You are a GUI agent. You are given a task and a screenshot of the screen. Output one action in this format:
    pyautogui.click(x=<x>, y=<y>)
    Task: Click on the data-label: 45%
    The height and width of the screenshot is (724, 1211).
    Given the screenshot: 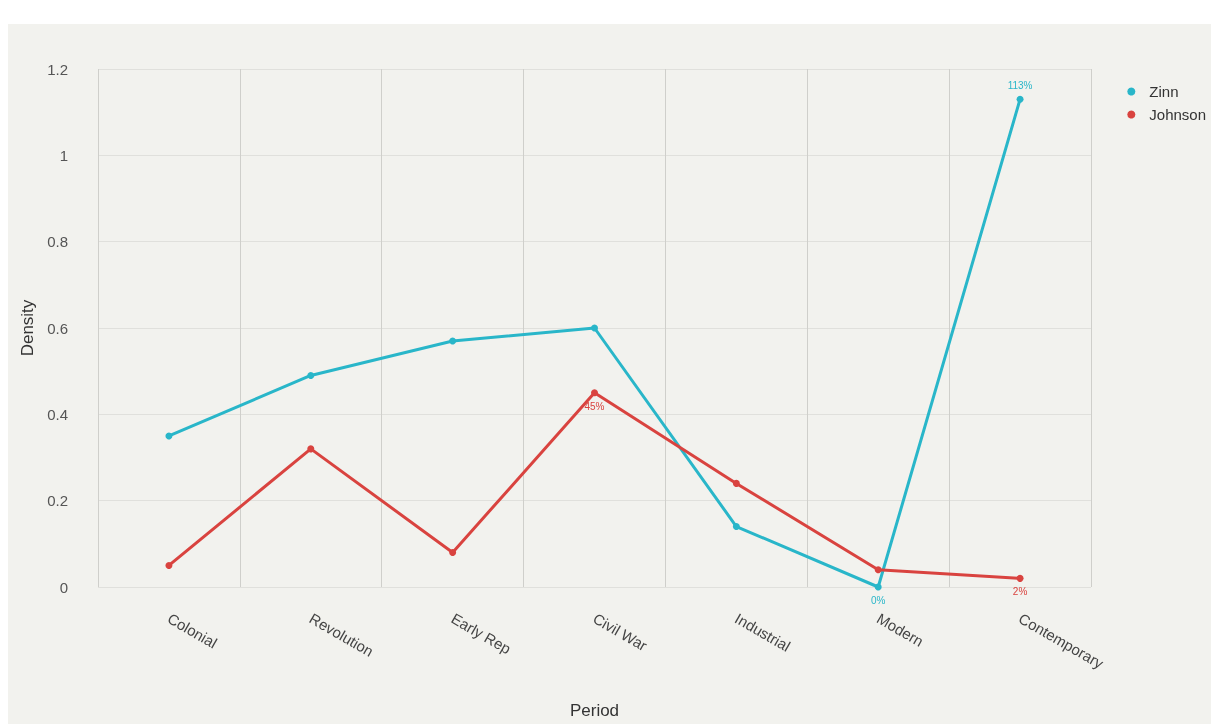 What is the action you would take?
    pyautogui.click(x=594, y=406)
    